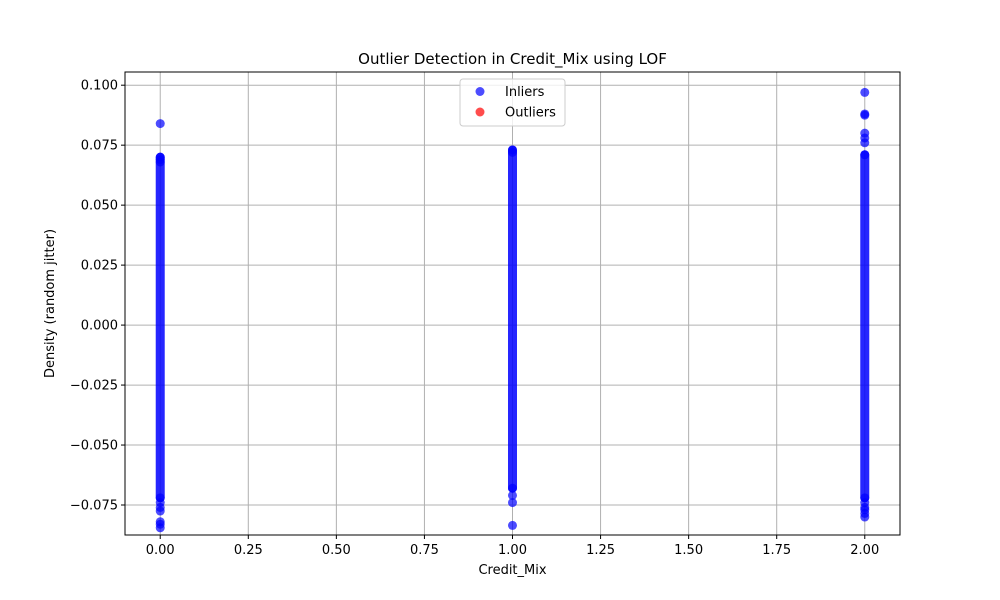  Describe the element at coordinates (512, 550) in the screenshot. I see `x-tick-label: 1.00` at that location.